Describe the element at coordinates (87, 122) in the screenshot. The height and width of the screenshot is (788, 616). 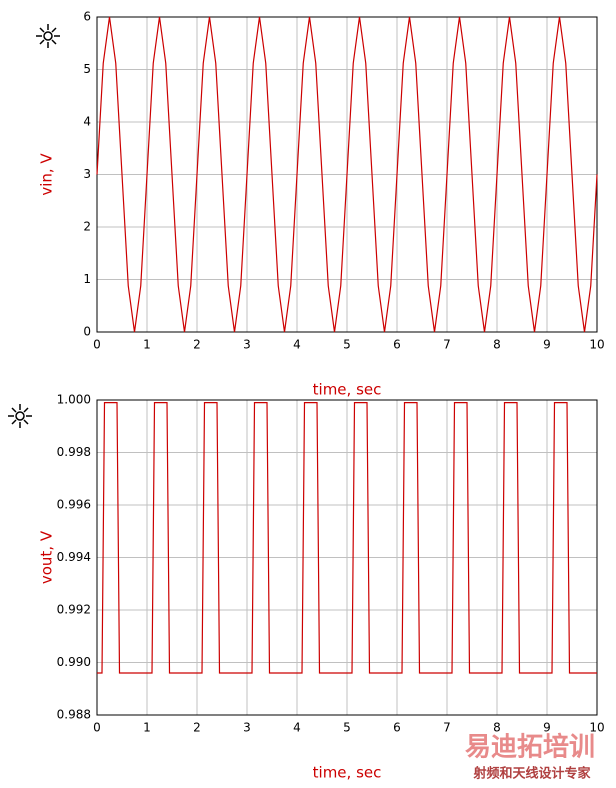
I see `y-tick-label: 4` at that location.